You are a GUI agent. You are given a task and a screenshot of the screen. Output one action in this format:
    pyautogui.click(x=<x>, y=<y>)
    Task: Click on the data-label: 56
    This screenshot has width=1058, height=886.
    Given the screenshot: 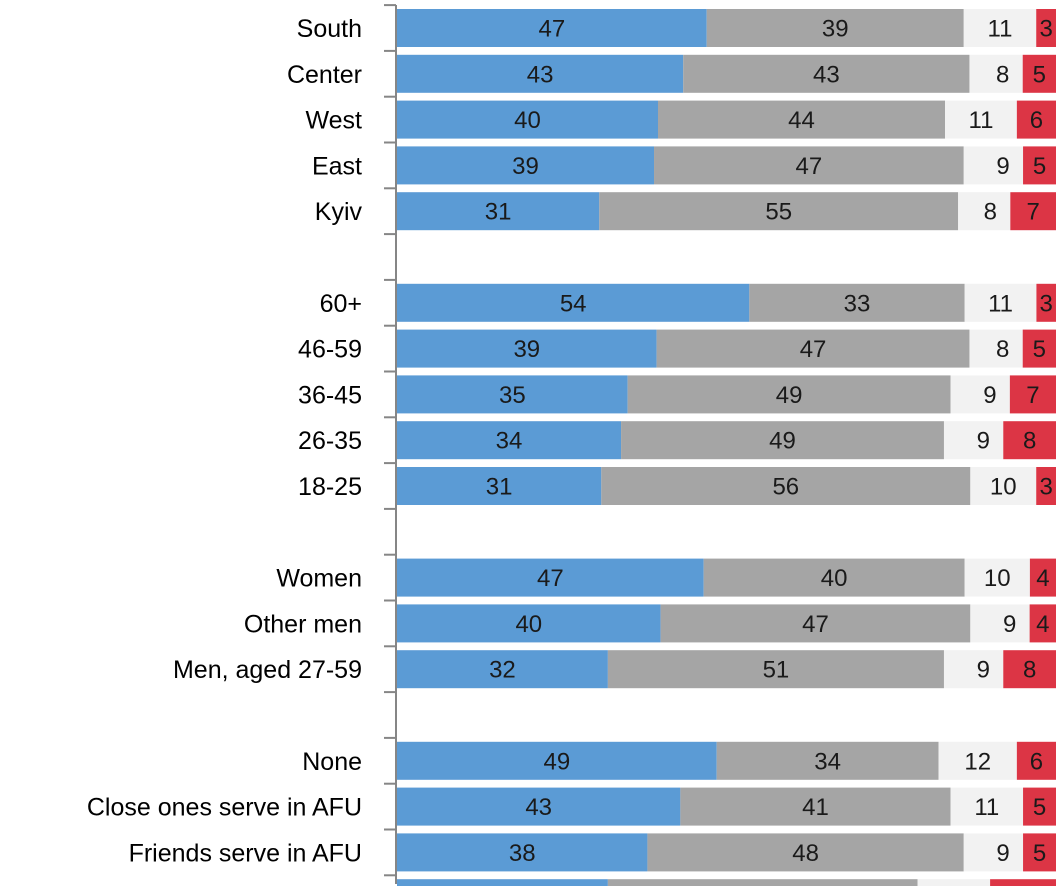 What is the action you would take?
    pyautogui.click(x=785, y=487)
    